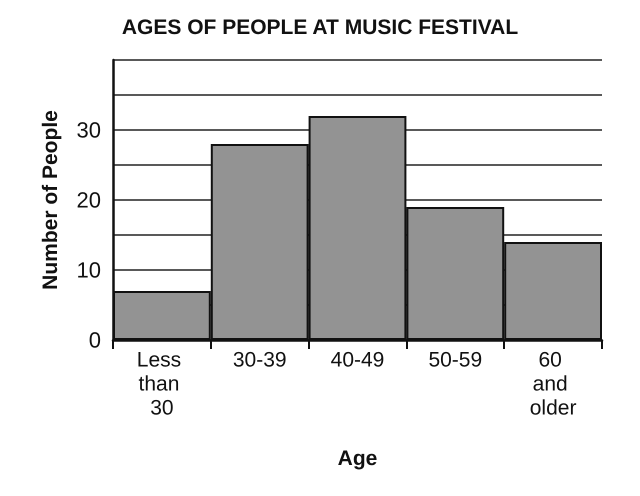 The image size is (640, 496). Describe the element at coordinates (320, 27) in the screenshot. I see `chart-title: AGES OF PEOPLE AT MUSIC FESTIVAL` at that location.